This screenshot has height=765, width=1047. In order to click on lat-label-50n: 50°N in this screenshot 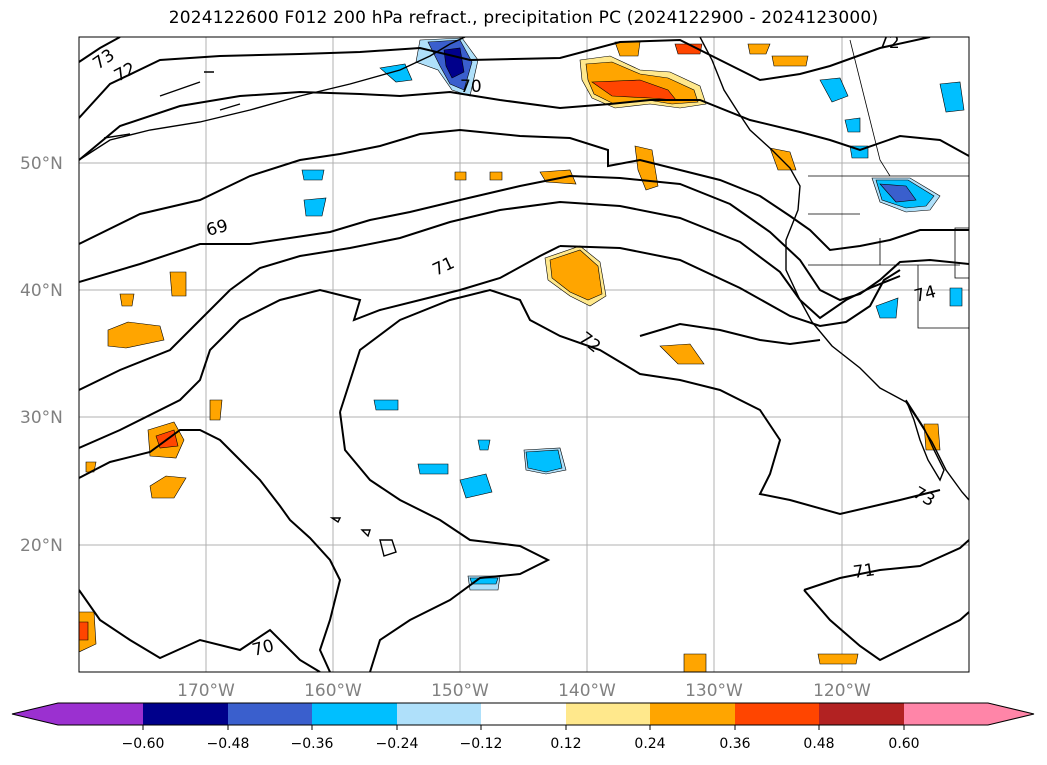, I will do `click(41, 164)`.